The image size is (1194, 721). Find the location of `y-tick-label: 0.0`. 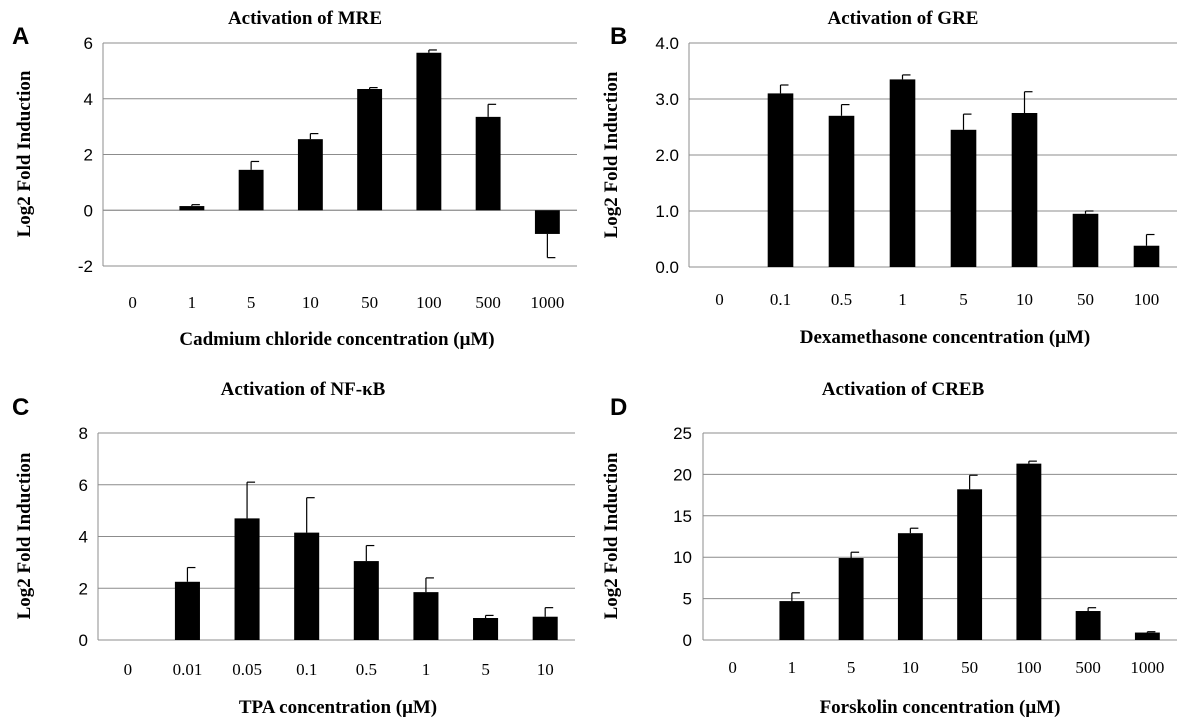

y-tick-label: 0.0 is located at coordinates (667, 267).